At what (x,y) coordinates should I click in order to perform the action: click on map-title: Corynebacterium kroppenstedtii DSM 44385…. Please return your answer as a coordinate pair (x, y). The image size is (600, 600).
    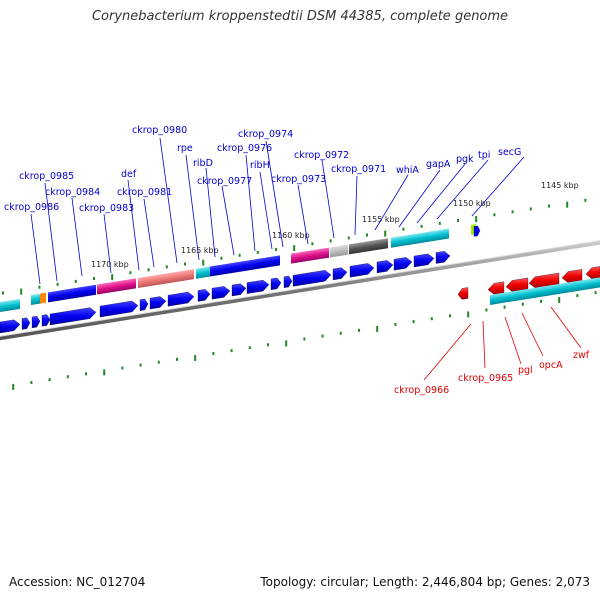
    Looking at the image, I should click on (300, 16).